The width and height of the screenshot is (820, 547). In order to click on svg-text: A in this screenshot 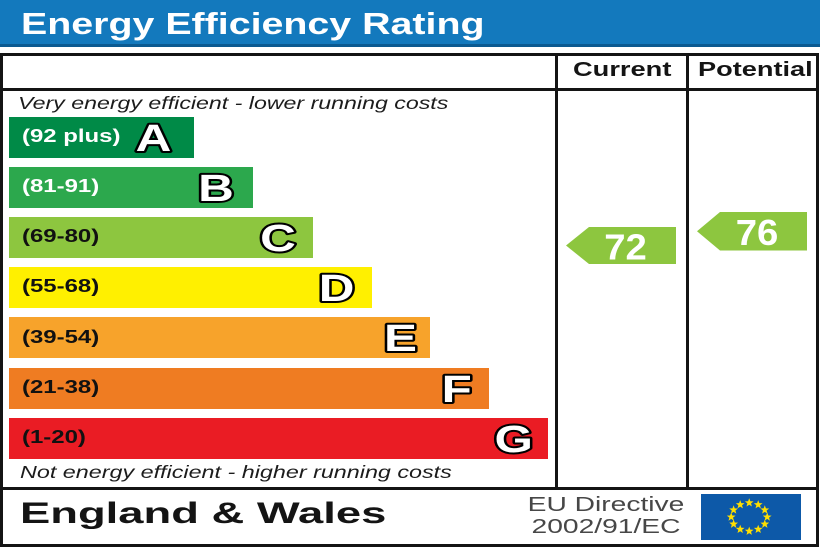, I will do `click(154, 138)`.